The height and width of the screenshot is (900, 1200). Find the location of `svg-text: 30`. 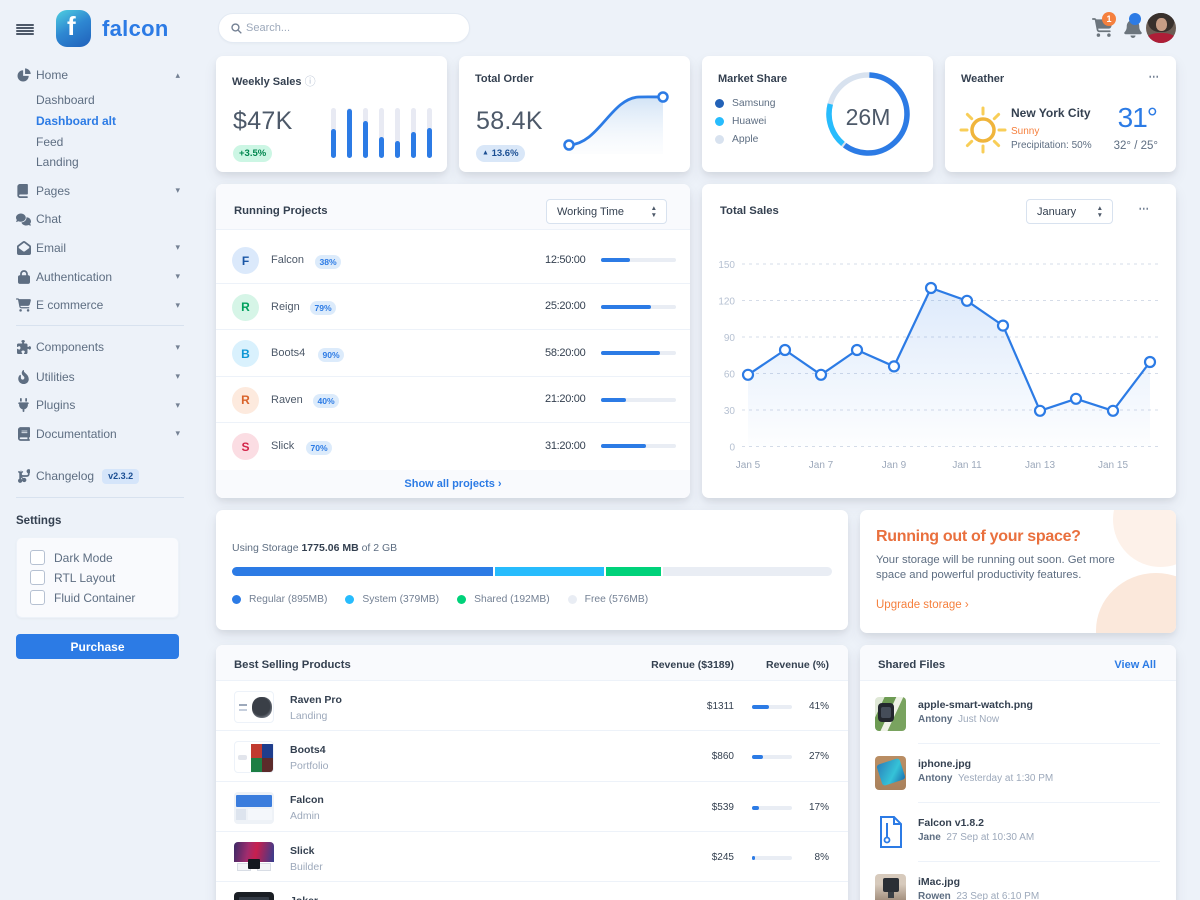

svg-text: 30 is located at coordinates (730, 411).